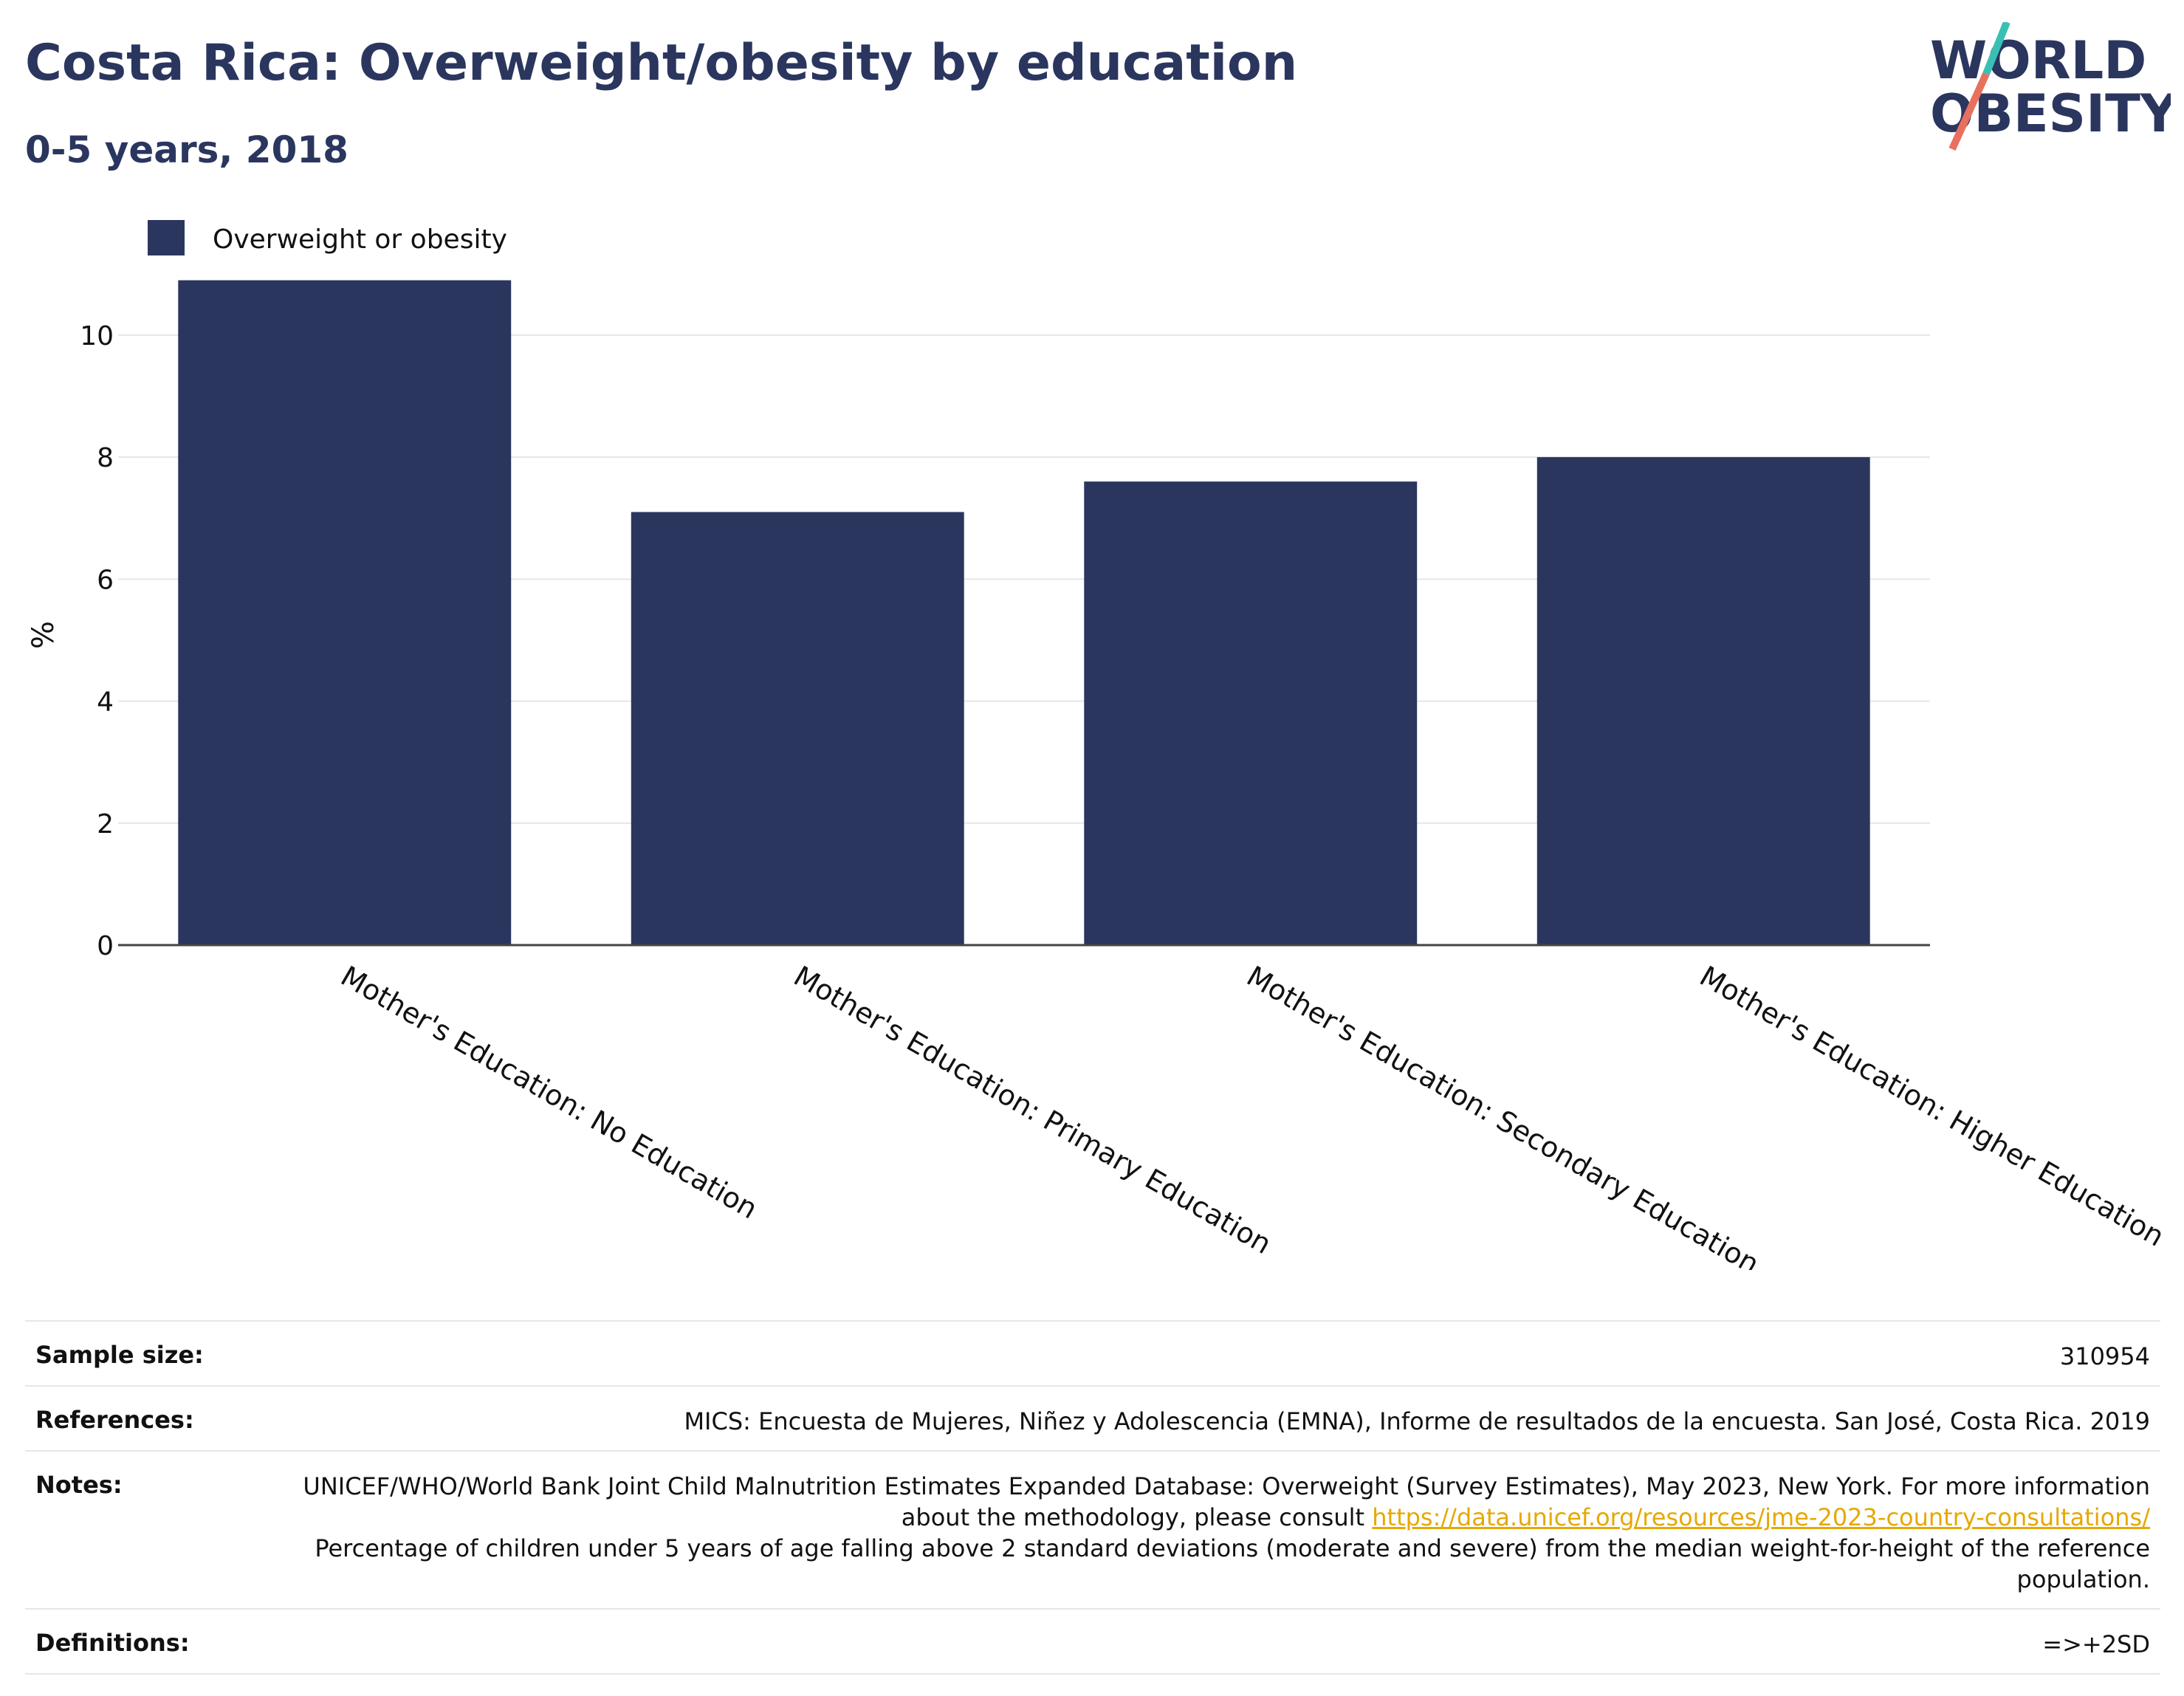 Image resolution: width=2184 pixels, height=1696 pixels. I want to click on notes-label: Notes:, so click(79, 1485).